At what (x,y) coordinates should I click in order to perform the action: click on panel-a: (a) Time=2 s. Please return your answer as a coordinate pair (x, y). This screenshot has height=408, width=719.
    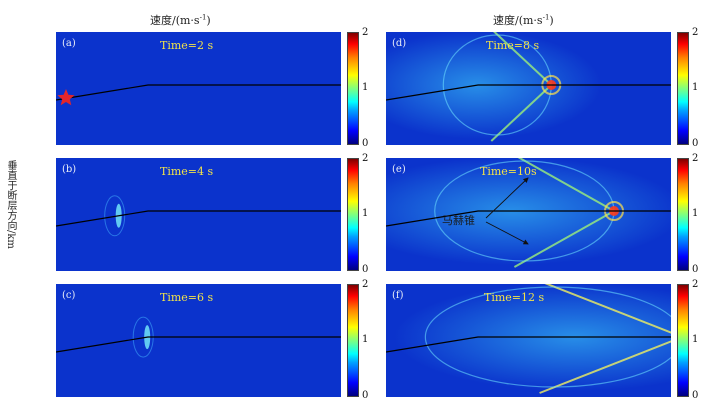
    Looking at the image, I should click on (198, 88).